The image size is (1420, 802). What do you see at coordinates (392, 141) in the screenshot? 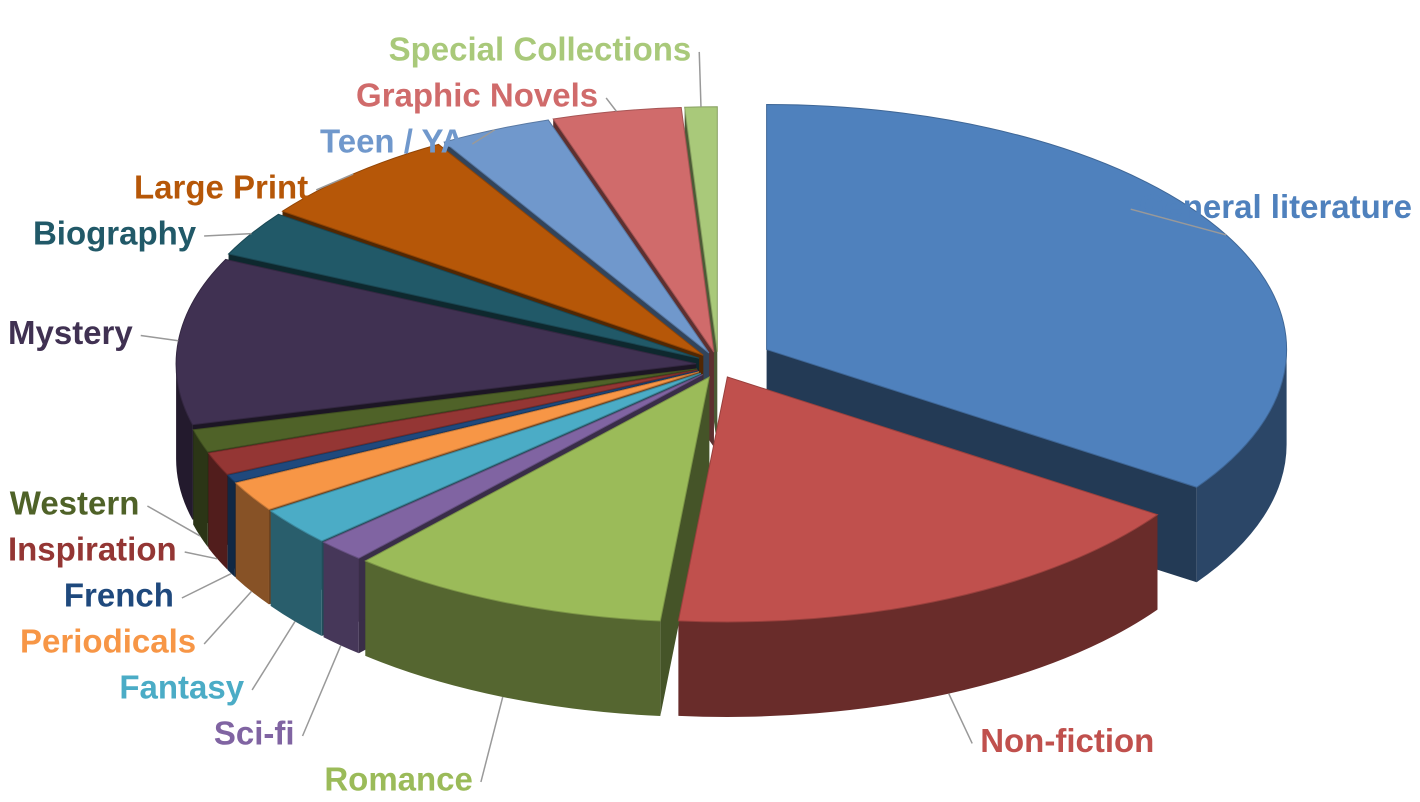
I see `slice-label: Teen / YA` at bounding box center [392, 141].